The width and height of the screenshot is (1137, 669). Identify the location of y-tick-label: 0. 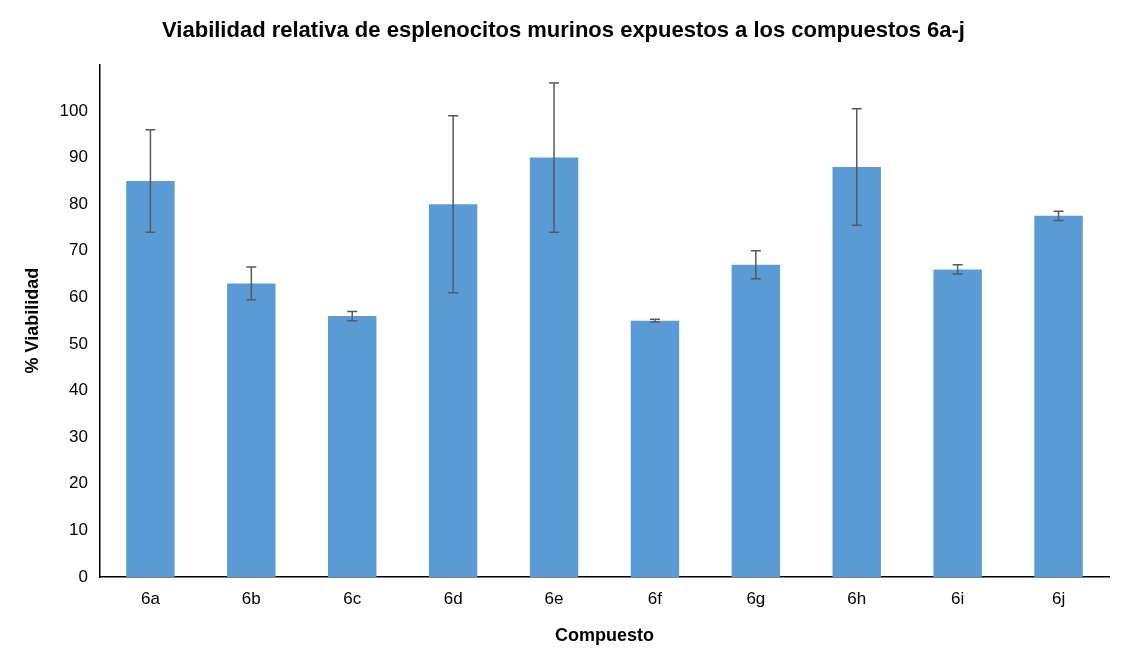
(83, 576).